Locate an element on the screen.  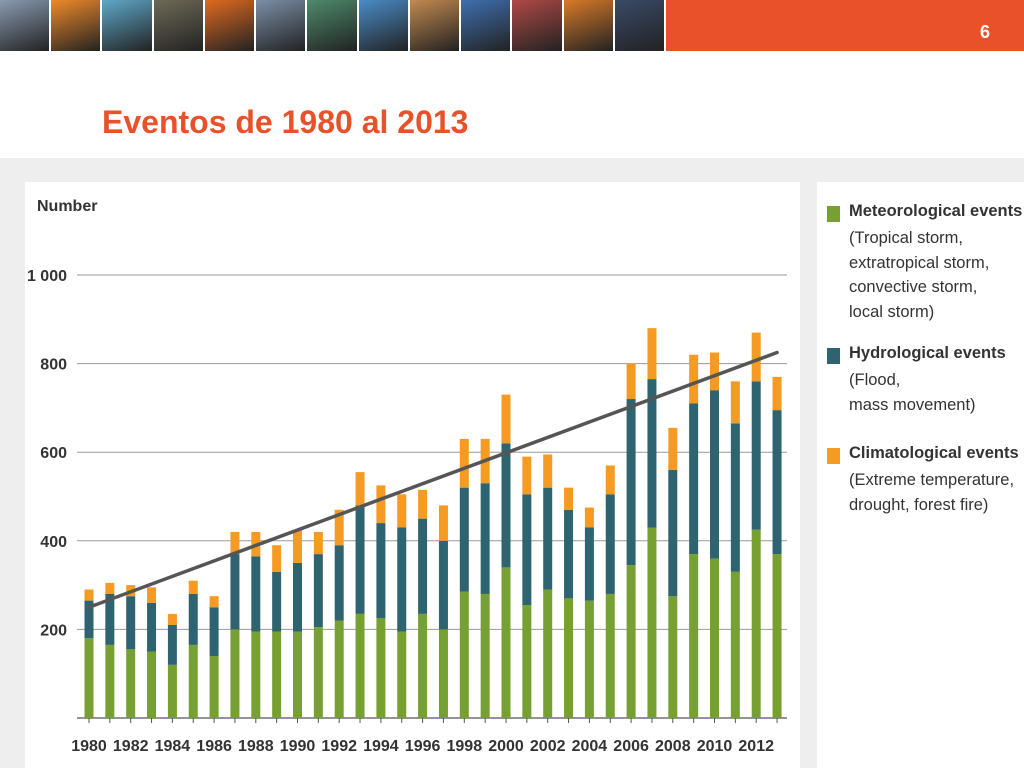
bar-hydrological-1986 is located at coordinates (214, 631).